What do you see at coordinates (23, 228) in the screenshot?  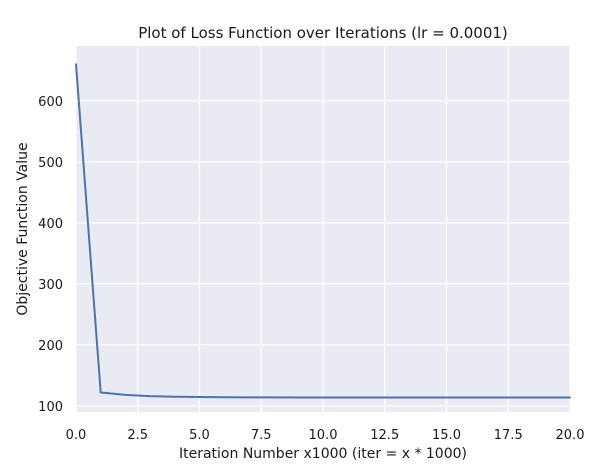 I see `y-axis-label: Objective Function Value` at bounding box center [23, 228].